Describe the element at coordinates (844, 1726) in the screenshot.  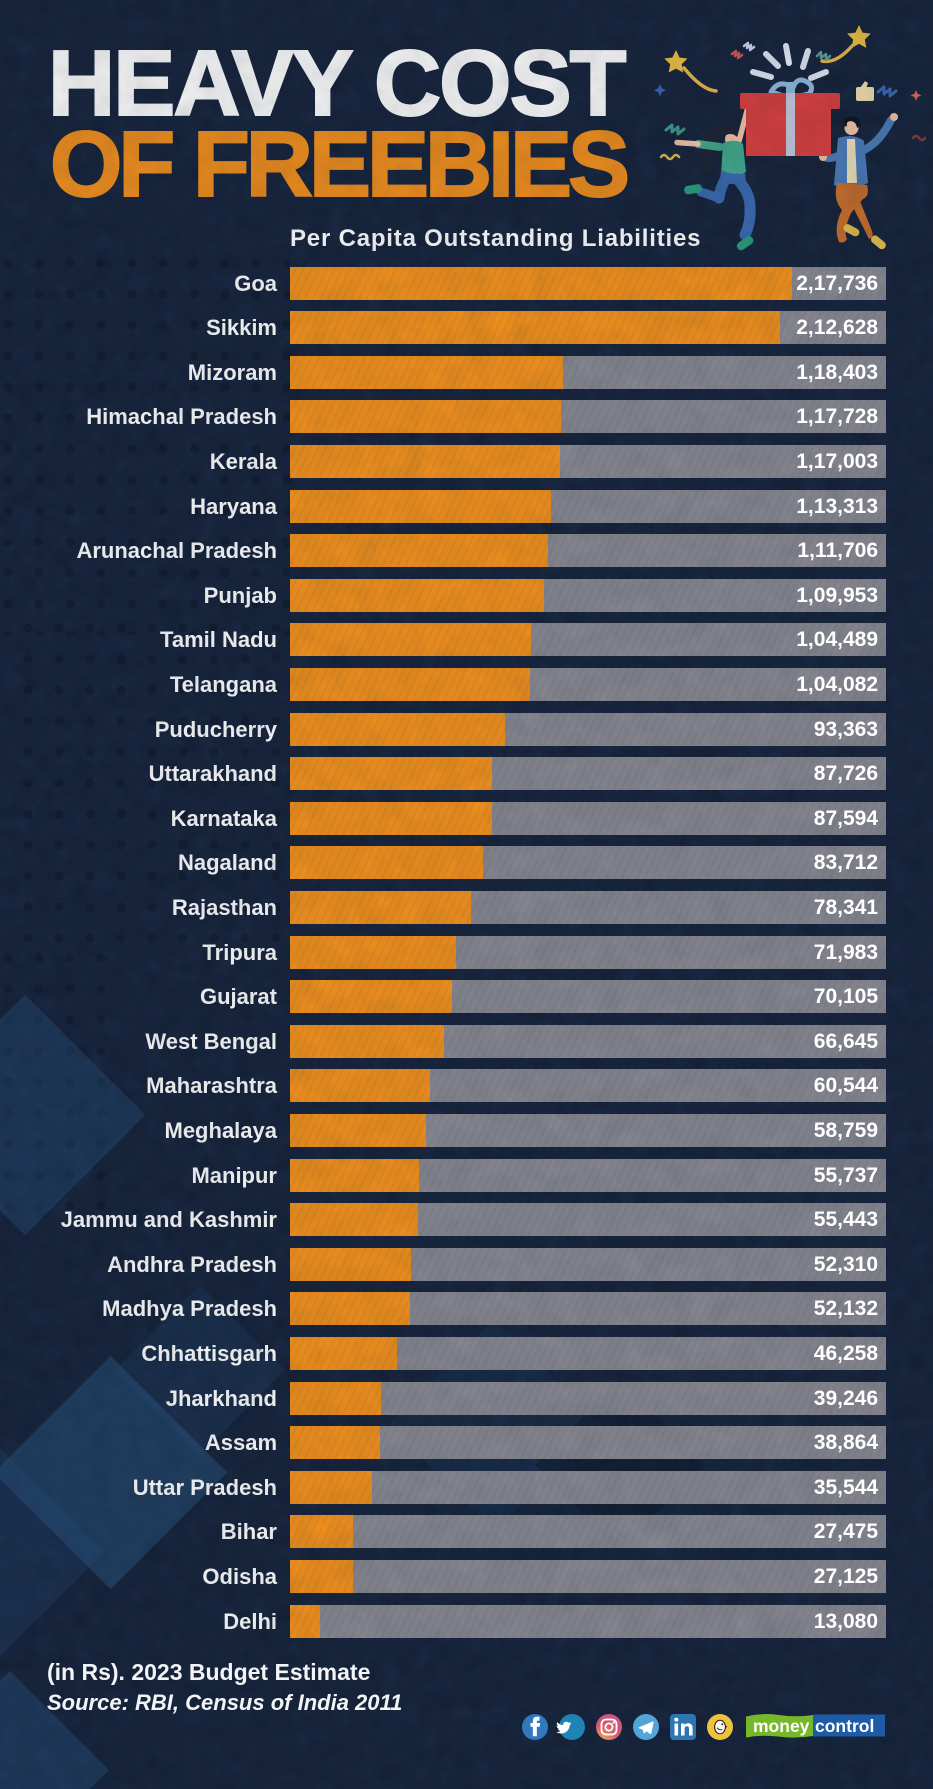
I see `svg-text: control` at that location.